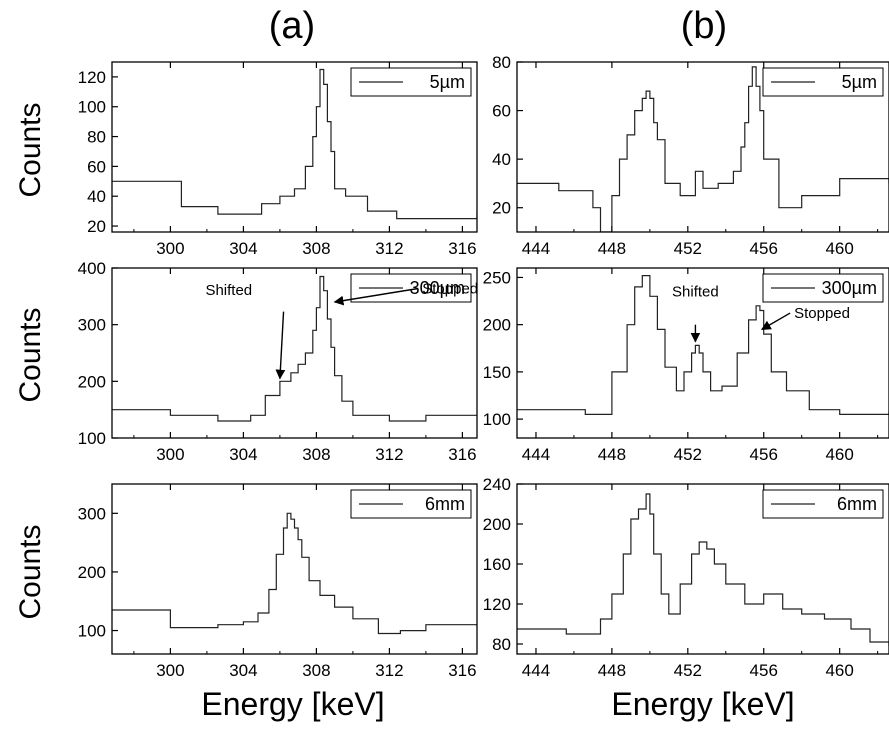  Describe the element at coordinates (30, 149) in the screenshot. I see `y-axis-label-top: Counts` at that location.